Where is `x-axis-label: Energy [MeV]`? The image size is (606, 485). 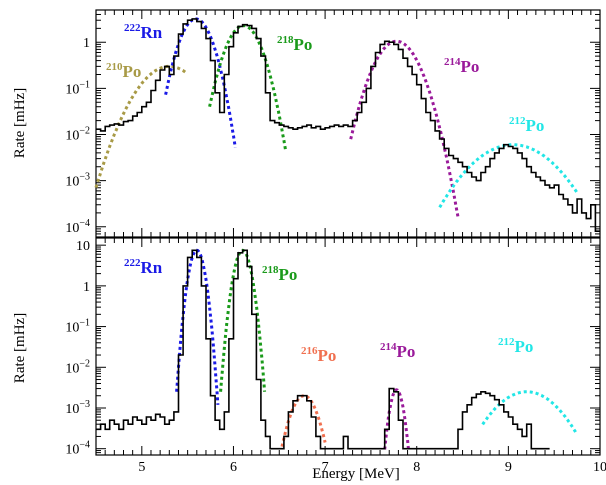
x-axis-label: Energy [MeV] is located at coordinates (356, 474).